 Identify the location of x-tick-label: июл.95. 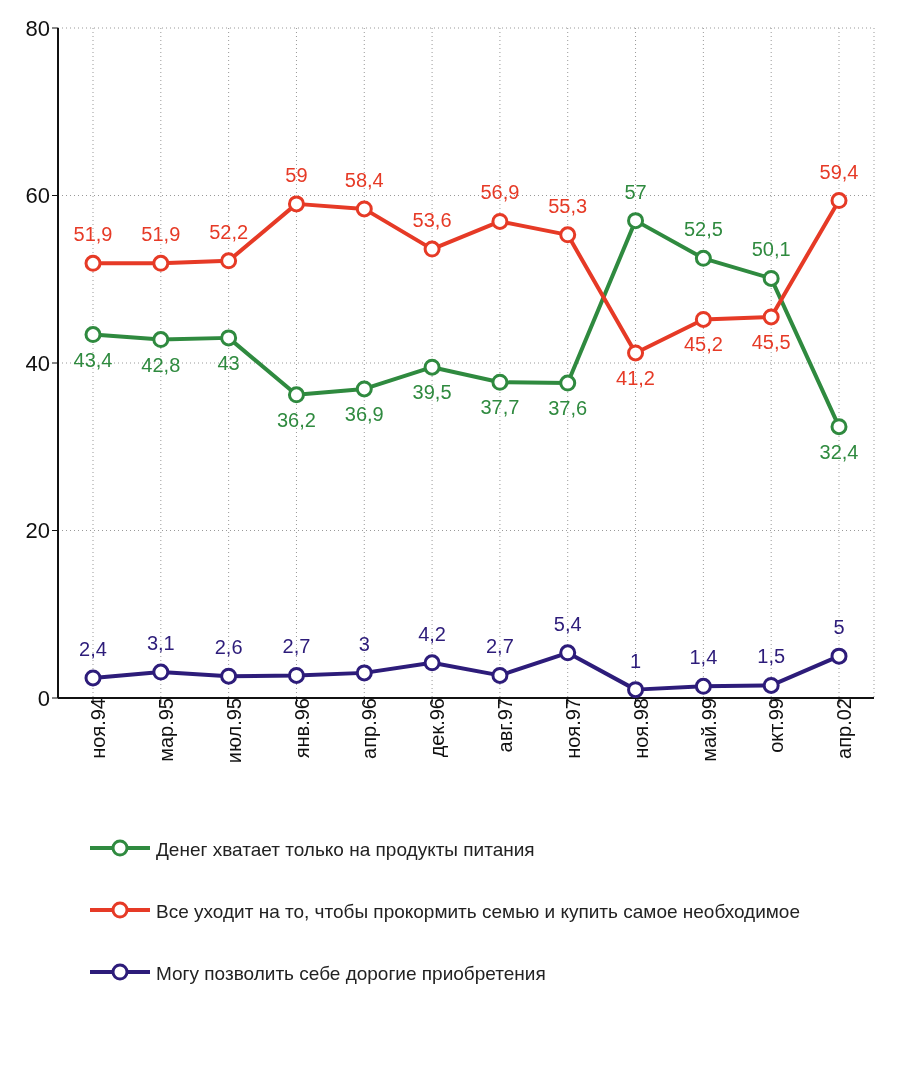
(233, 731).